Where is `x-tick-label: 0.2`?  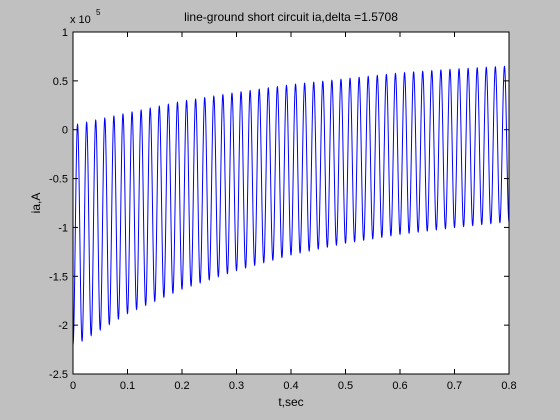
x-tick-label: 0.2 is located at coordinates (181, 386).